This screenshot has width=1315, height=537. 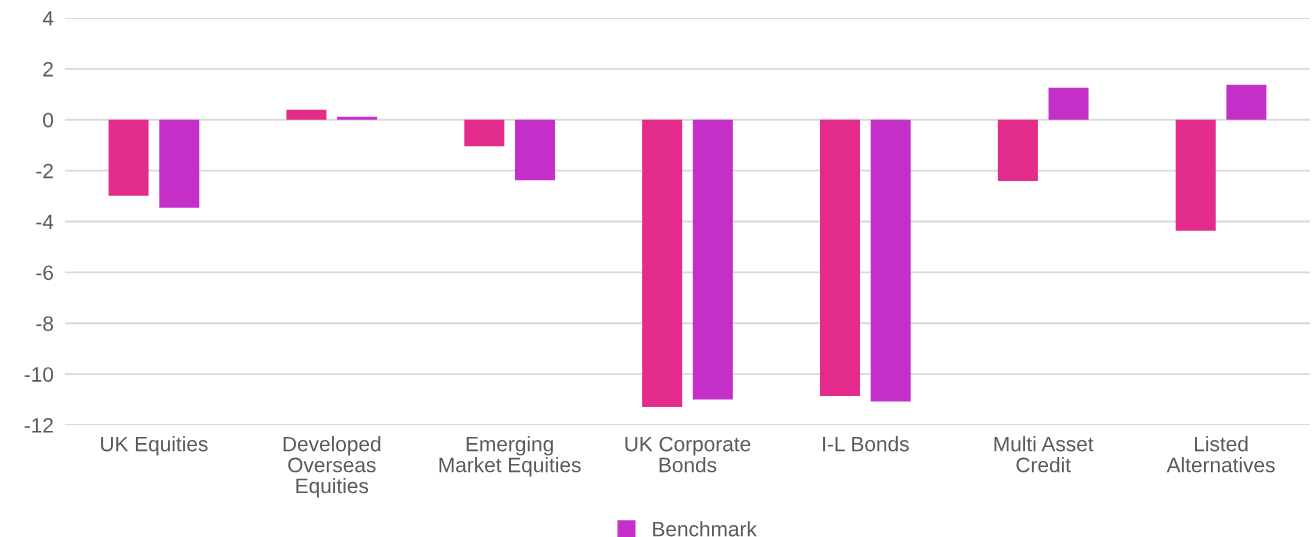 What do you see at coordinates (154, 446) in the screenshot?
I see `x-tick-label: UK Equities` at bounding box center [154, 446].